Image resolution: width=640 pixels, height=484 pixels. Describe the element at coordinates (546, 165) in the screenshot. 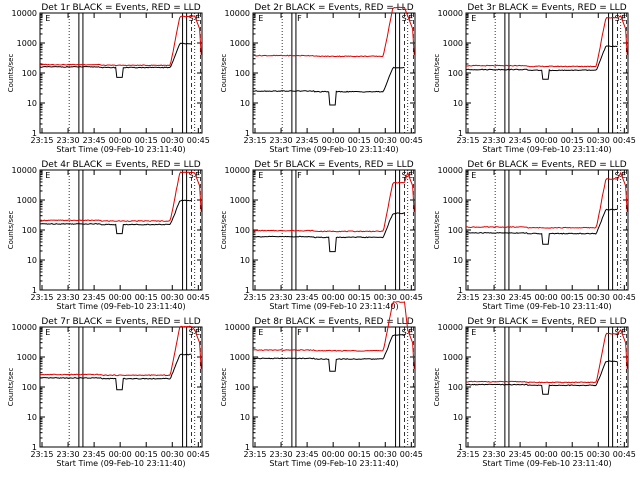

I see `panel-title: Det 6r BLACK = Events, RED = LLD` at that location.